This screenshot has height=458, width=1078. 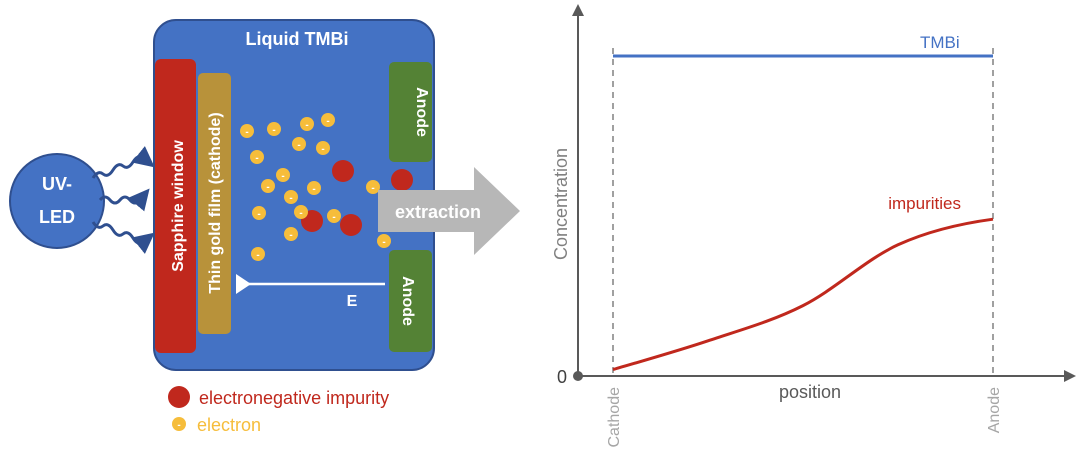 I want to click on origin-label: 0, so click(x=562, y=377).